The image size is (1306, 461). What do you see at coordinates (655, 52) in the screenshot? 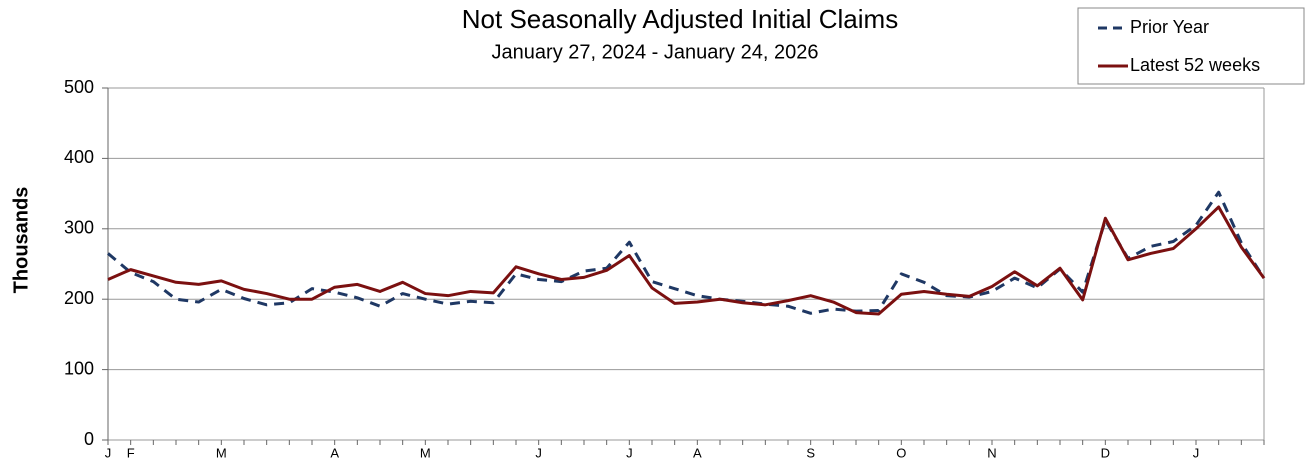
I see `chart-subtitle: January 27, 2024 - January 24, 2026` at bounding box center [655, 52].